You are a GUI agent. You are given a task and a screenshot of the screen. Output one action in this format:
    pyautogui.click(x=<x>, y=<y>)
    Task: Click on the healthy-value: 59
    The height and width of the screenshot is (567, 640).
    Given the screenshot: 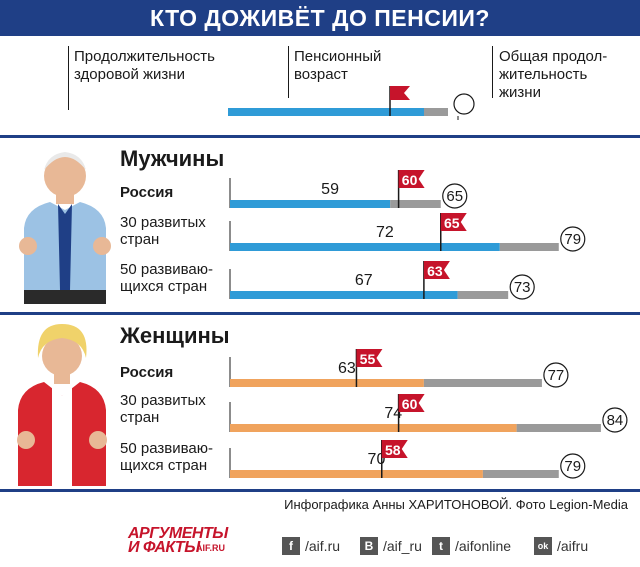 What is the action you would take?
    pyautogui.click(x=330, y=189)
    